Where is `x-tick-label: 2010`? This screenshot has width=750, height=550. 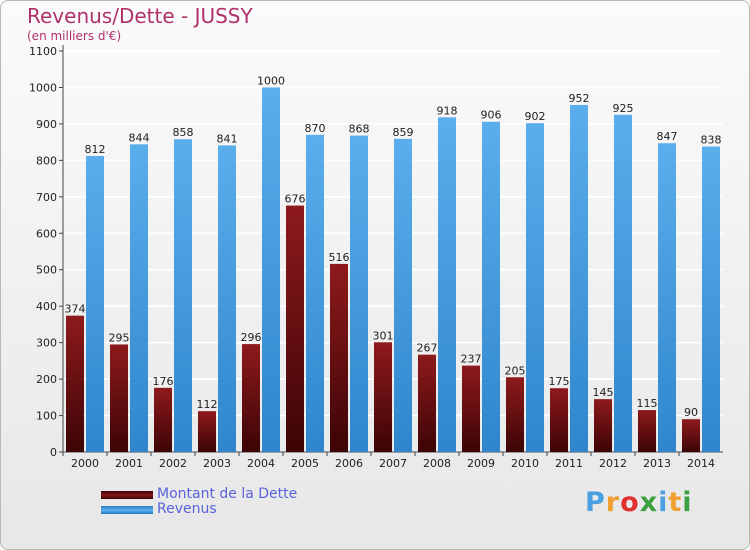
x-tick-label: 2010 is located at coordinates (525, 463).